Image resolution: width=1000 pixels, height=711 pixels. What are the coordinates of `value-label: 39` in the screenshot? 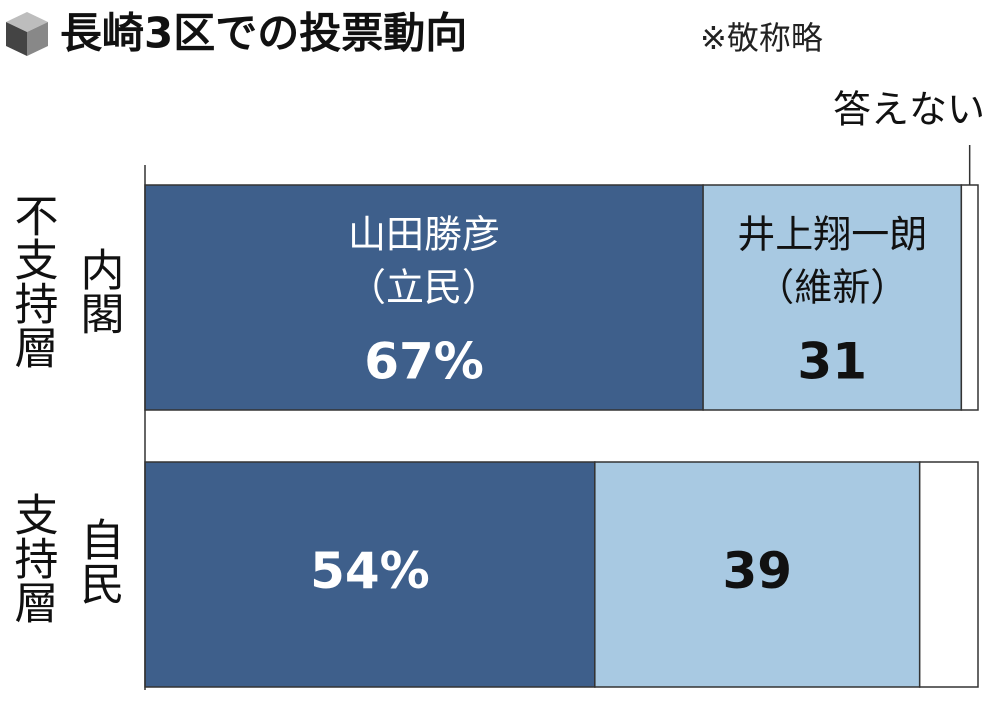 It's located at (757, 571).